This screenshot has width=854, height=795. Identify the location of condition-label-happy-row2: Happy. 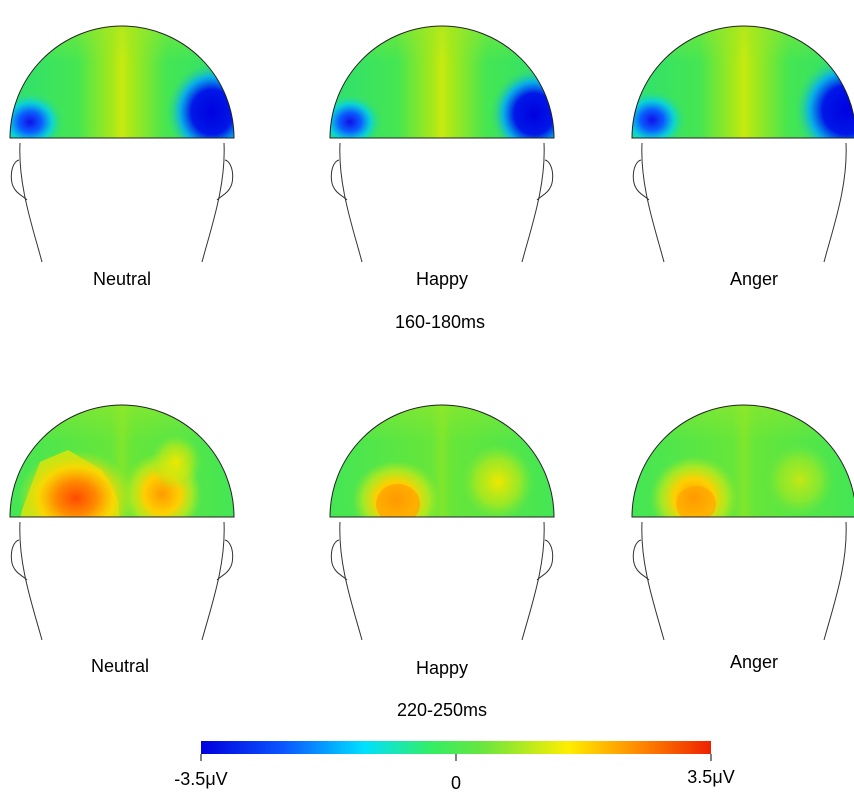
(442, 668).